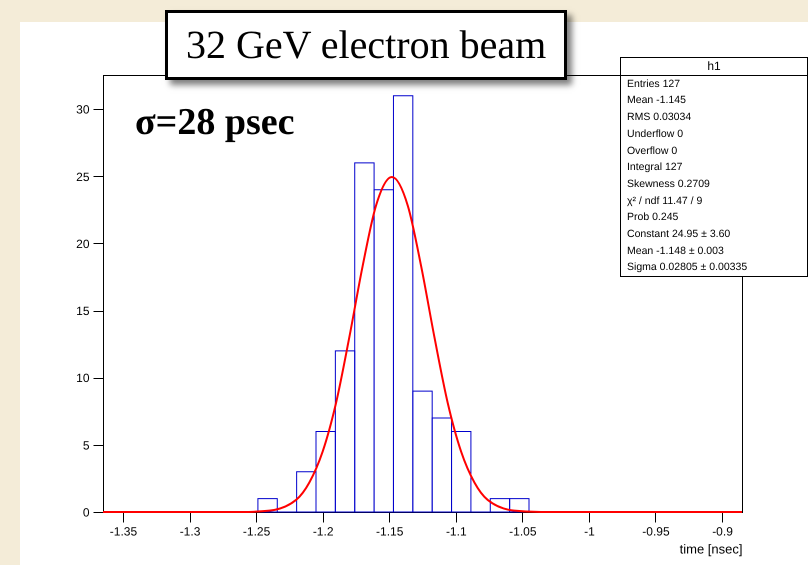 The image size is (808, 565). Describe the element at coordinates (124, 531) in the screenshot. I see `x-tick-label: -1.35` at that location.